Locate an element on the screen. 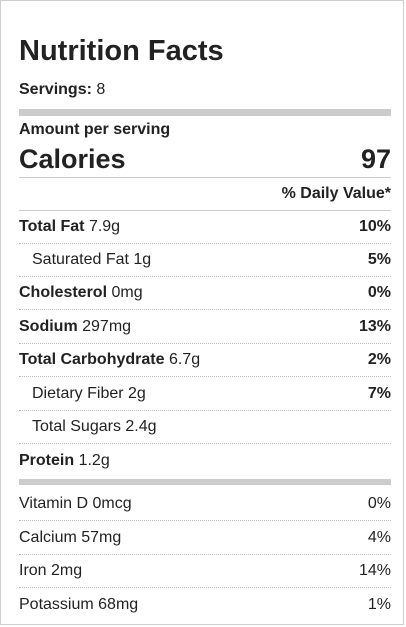 The image size is (406, 627). vitamin-row-calcium: Calcium 57mg 4% is located at coordinates (205, 538).